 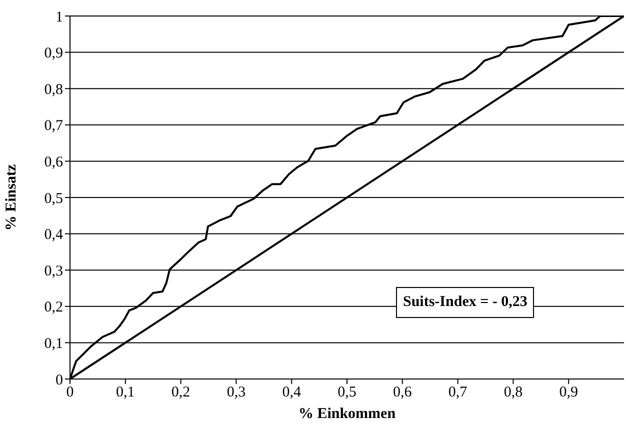 What do you see at coordinates (53, 54) in the screenshot?
I see `y-tick-label: 0,9` at bounding box center [53, 54].